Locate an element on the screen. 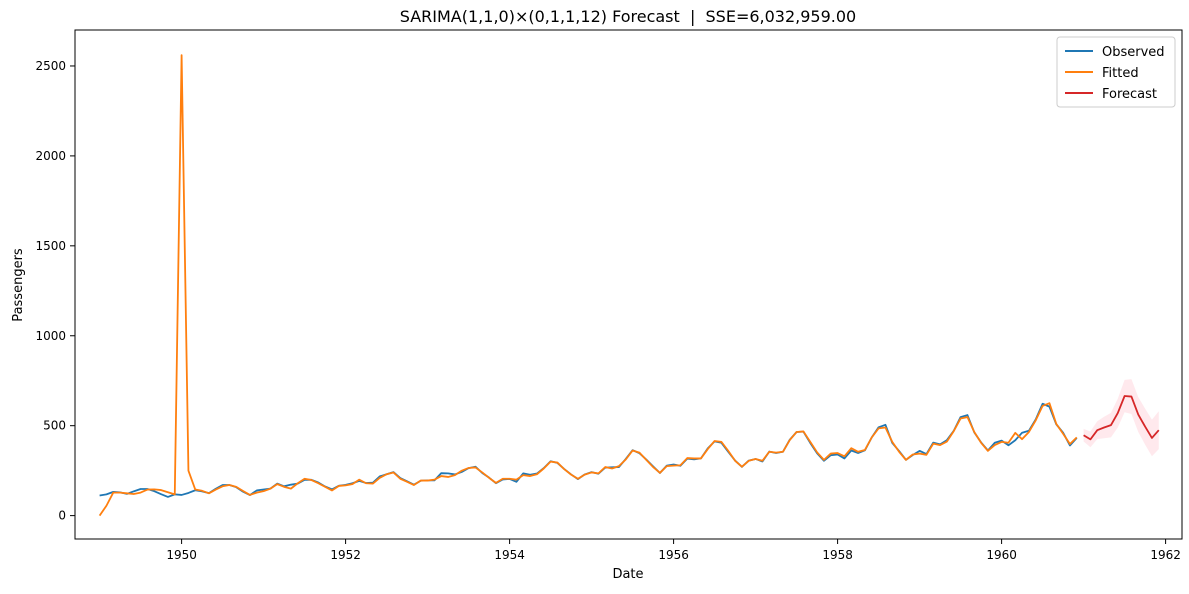 The height and width of the screenshot is (594, 1189). legend-label-forecast: Forecast is located at coordinates (1129, 94).